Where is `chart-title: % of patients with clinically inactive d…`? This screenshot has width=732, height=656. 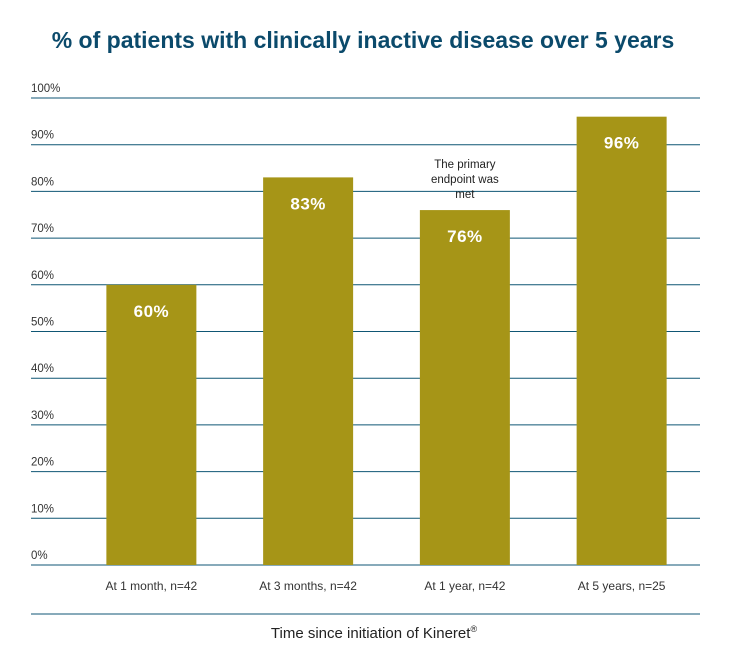
chart-title: % of patients with clinically inactive d… is located at coordinates (363, 40).